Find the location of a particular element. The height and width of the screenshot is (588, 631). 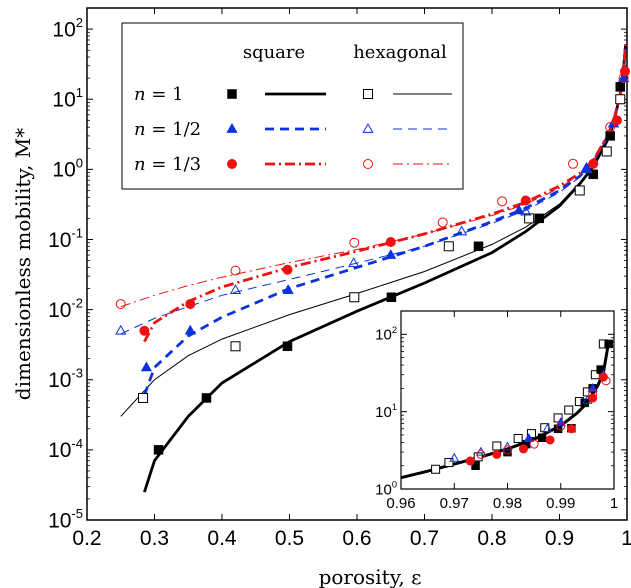

inset-x-tick-label: 0.97 is located at coordinates (454, 503).